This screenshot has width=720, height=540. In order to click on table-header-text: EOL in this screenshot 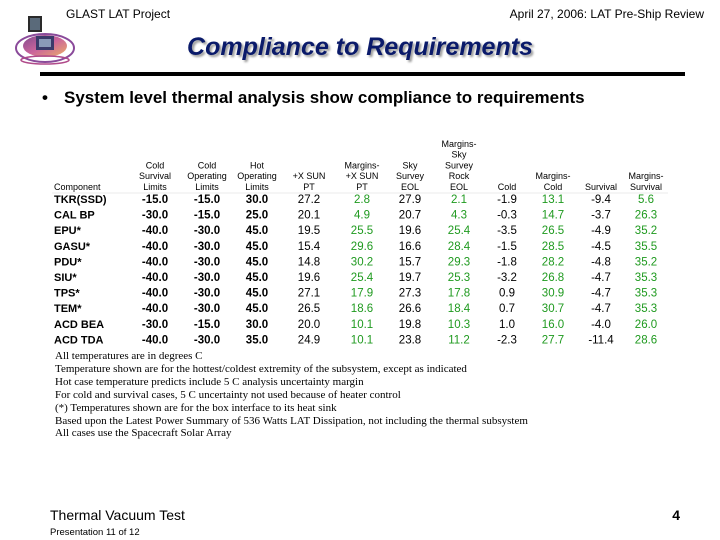, I will do `click(459, 187)`.